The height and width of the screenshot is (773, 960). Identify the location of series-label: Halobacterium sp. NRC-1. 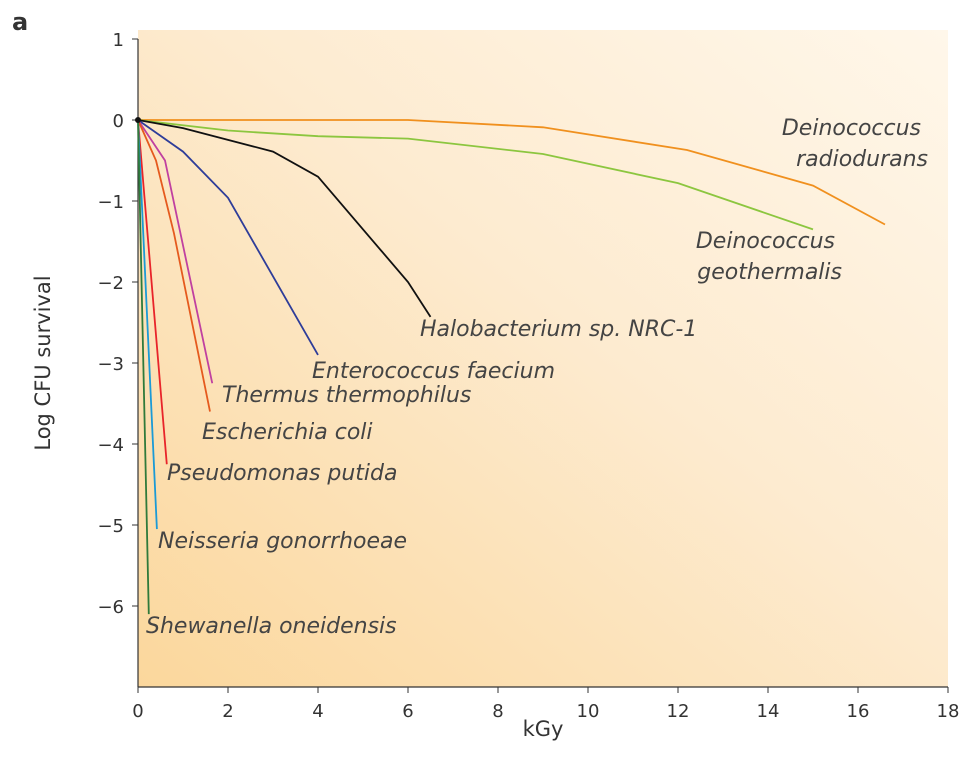
(558, 329).